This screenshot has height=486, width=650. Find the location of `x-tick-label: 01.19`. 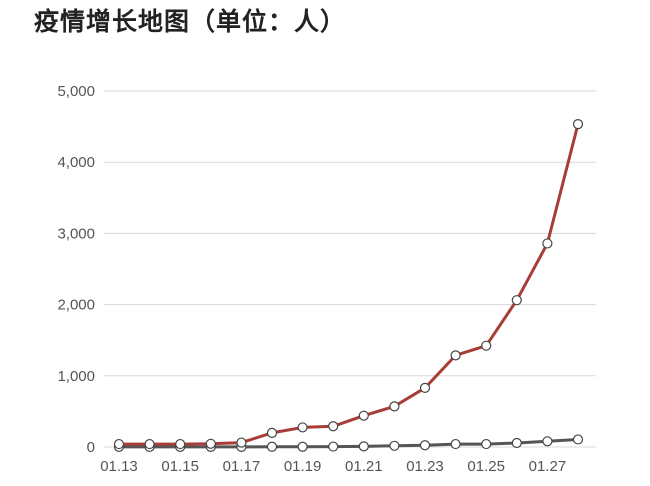

x-tick-label: 01.19 is located at coordinates (303, 466).